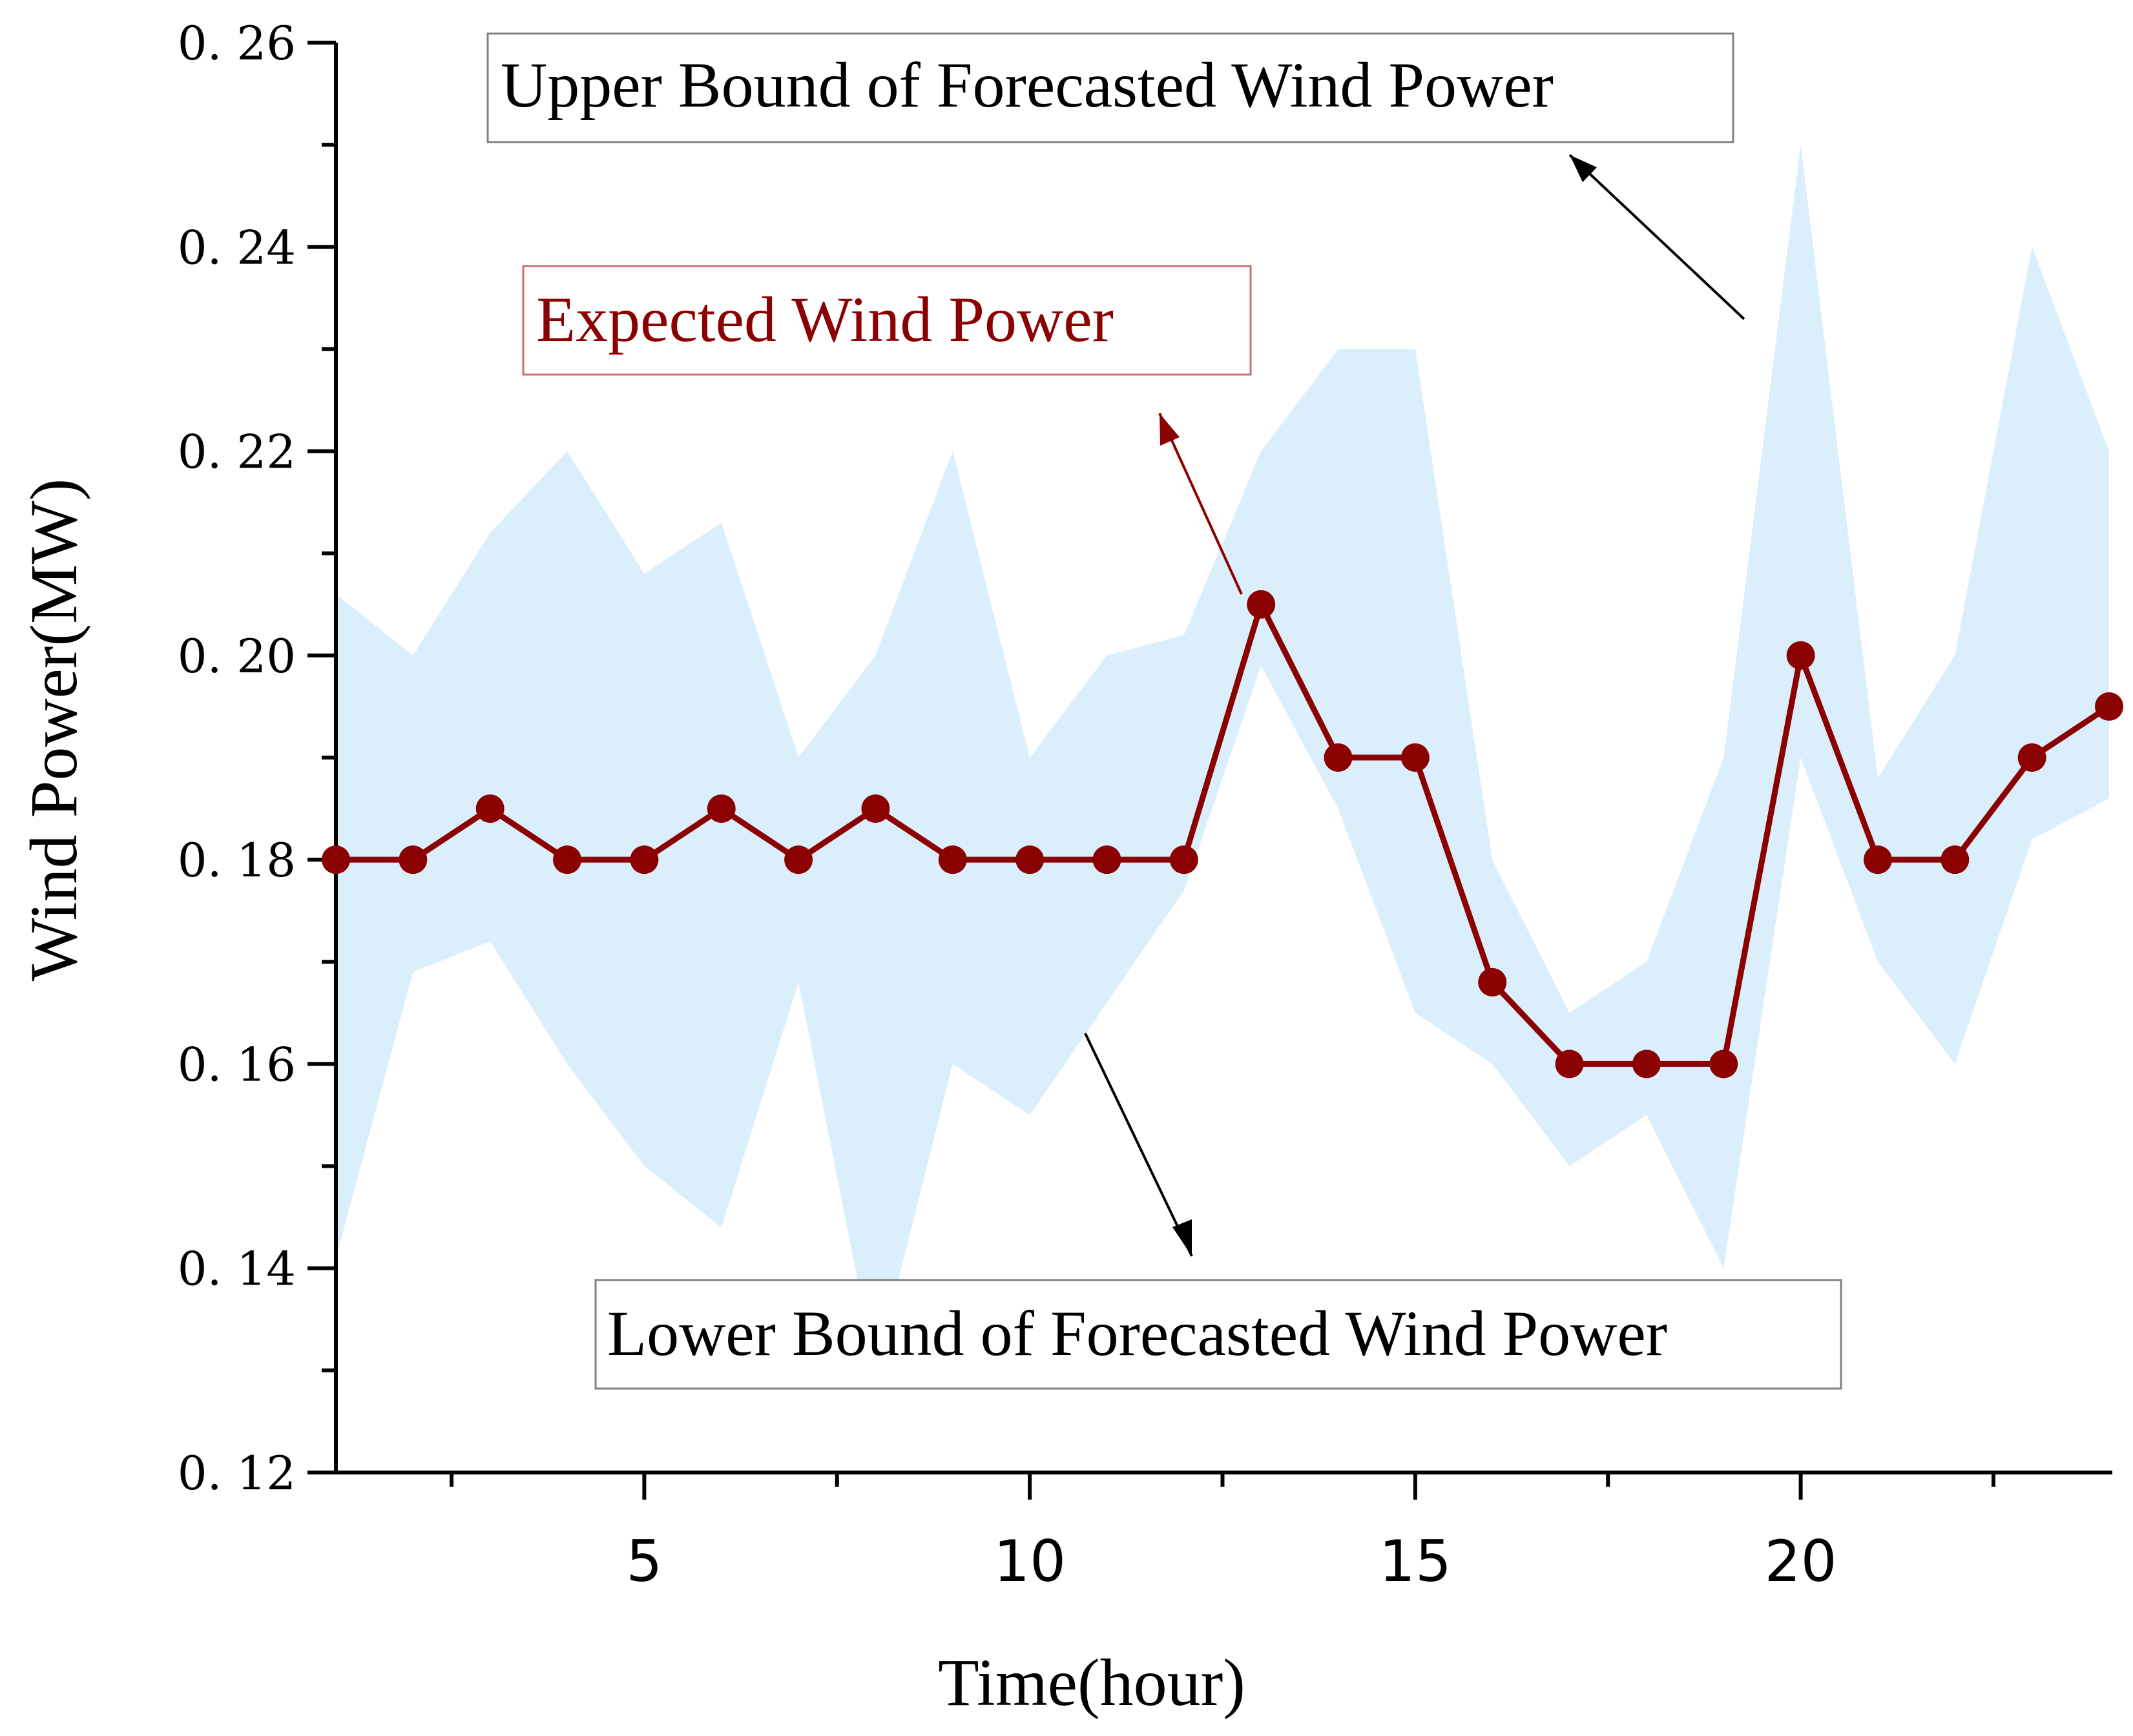 This screenshot has width=2133, height=1736. I want to click on lower-bound-label-box, so click(1218, 1335).